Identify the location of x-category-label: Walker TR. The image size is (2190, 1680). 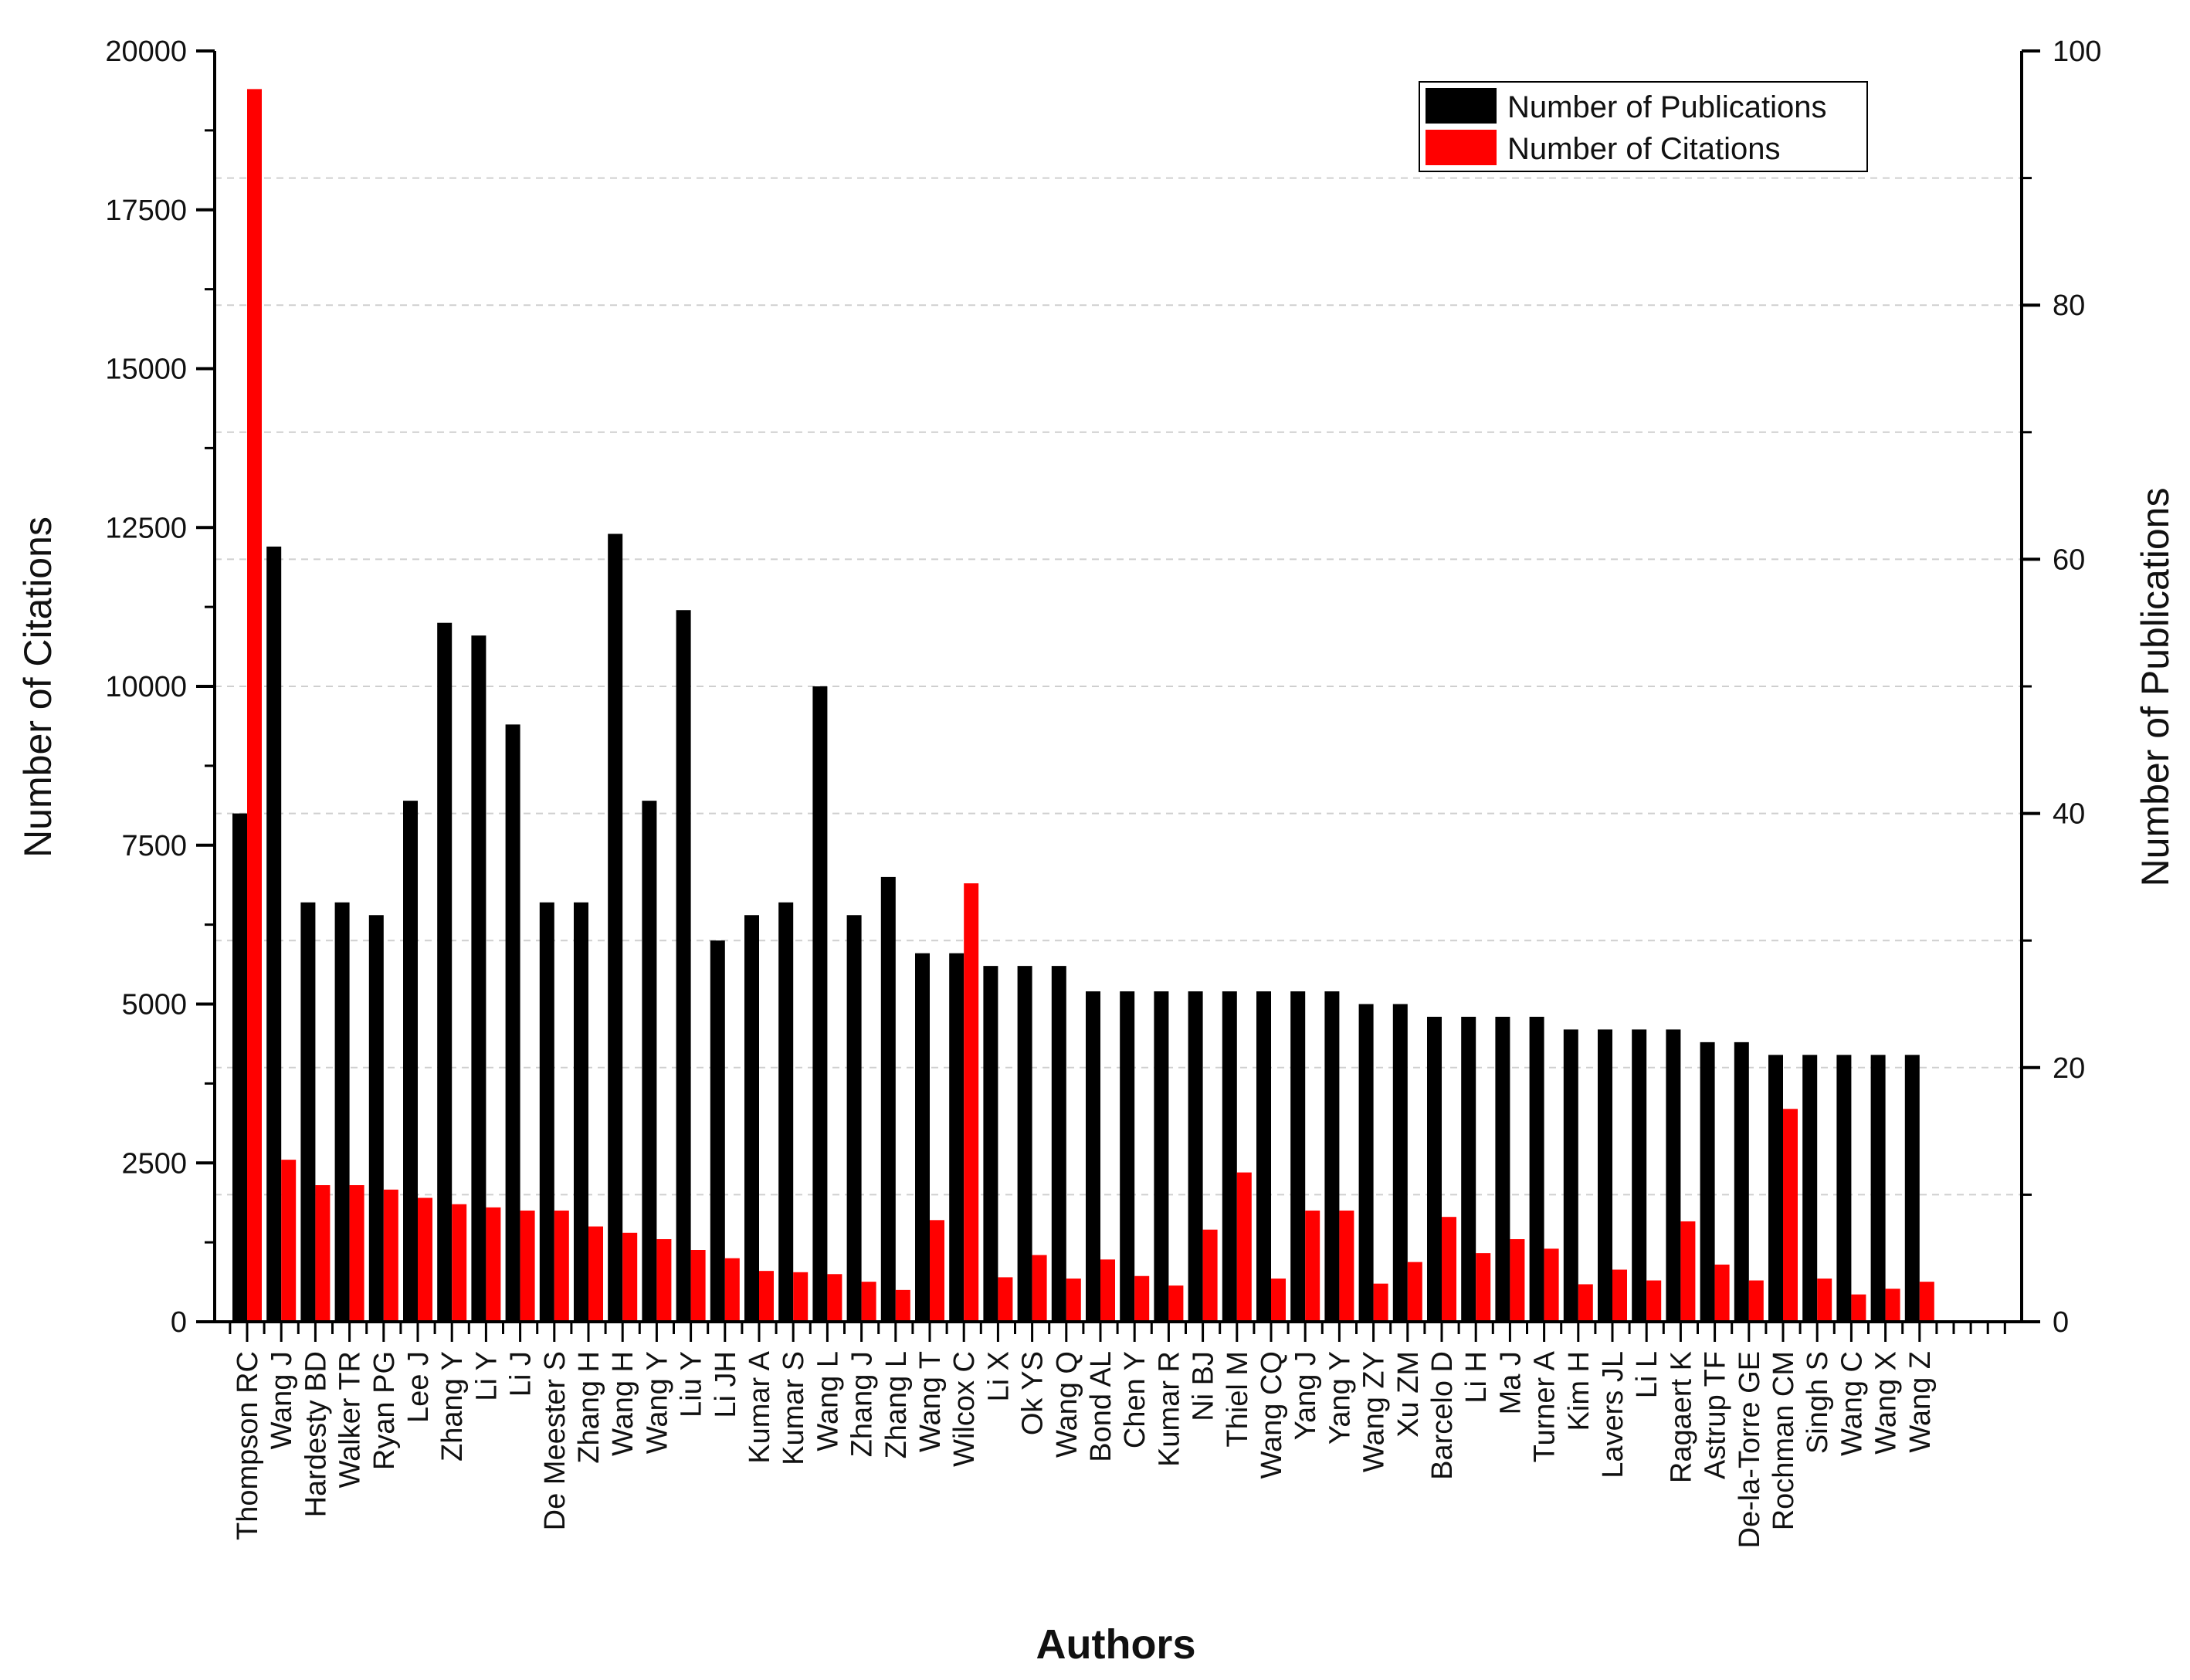
(350, 1419).